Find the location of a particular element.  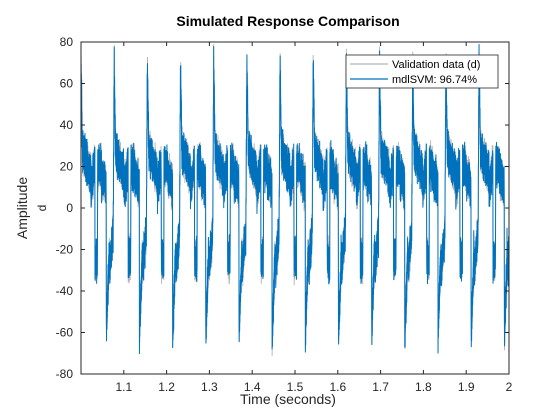

x-tick-label: 1.4 is located at coordinates (252, 387).